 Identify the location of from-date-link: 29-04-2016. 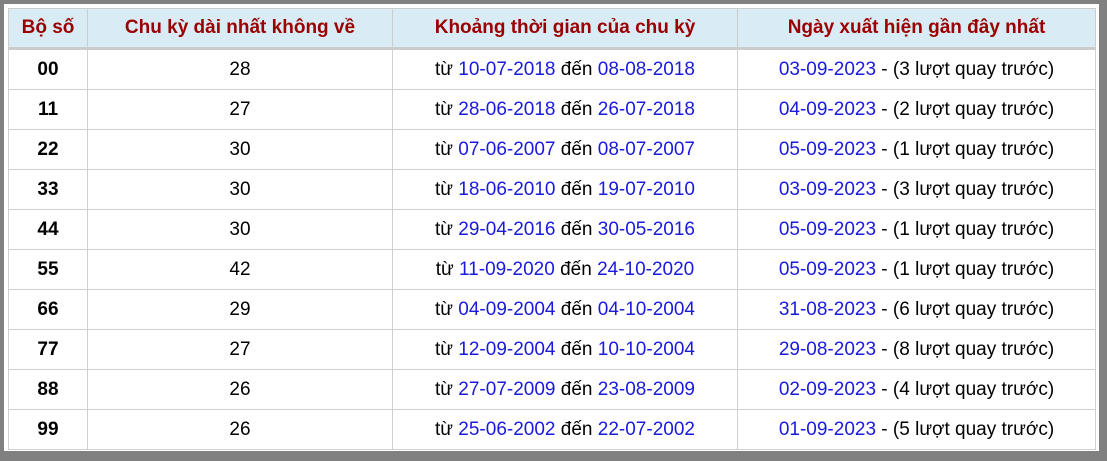
(507, 229).